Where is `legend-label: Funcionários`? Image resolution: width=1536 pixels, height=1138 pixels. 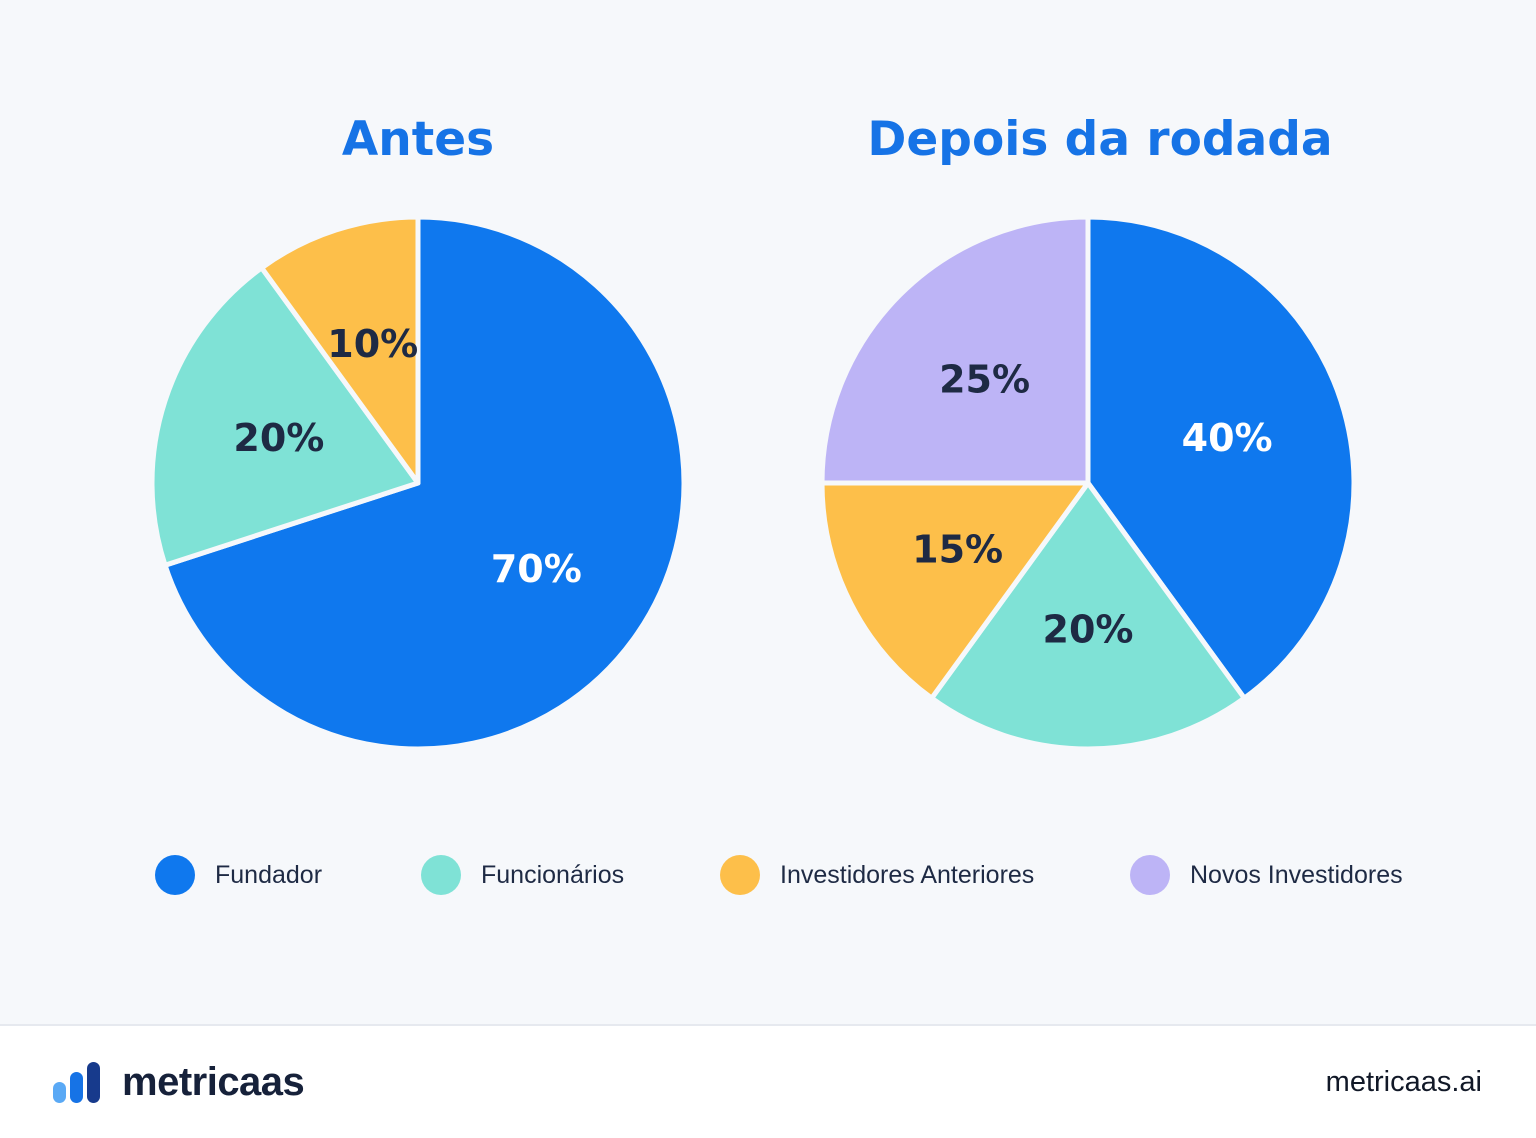
legend-label: Funcionários is located at coordinates (553, 874).